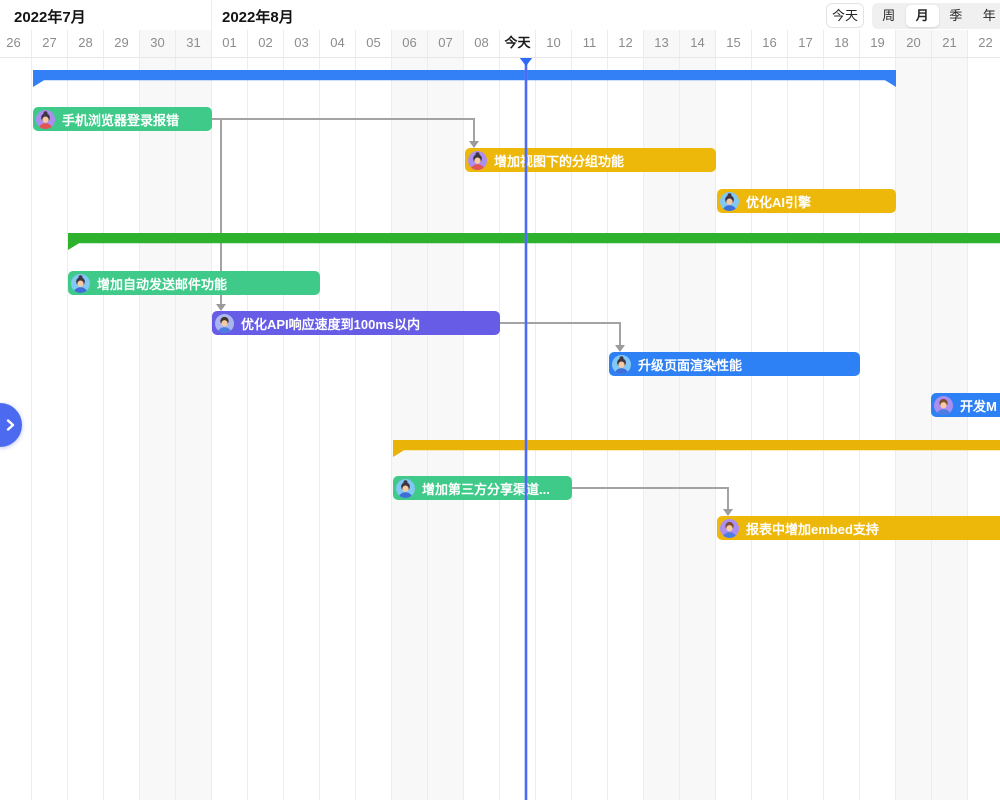 This screenshot has width=1000, height=800. What do you see at coordinates (779, 202) in the screenshot?
I see `task-label: 优化AI引擎` at bounding box center [779, 202].